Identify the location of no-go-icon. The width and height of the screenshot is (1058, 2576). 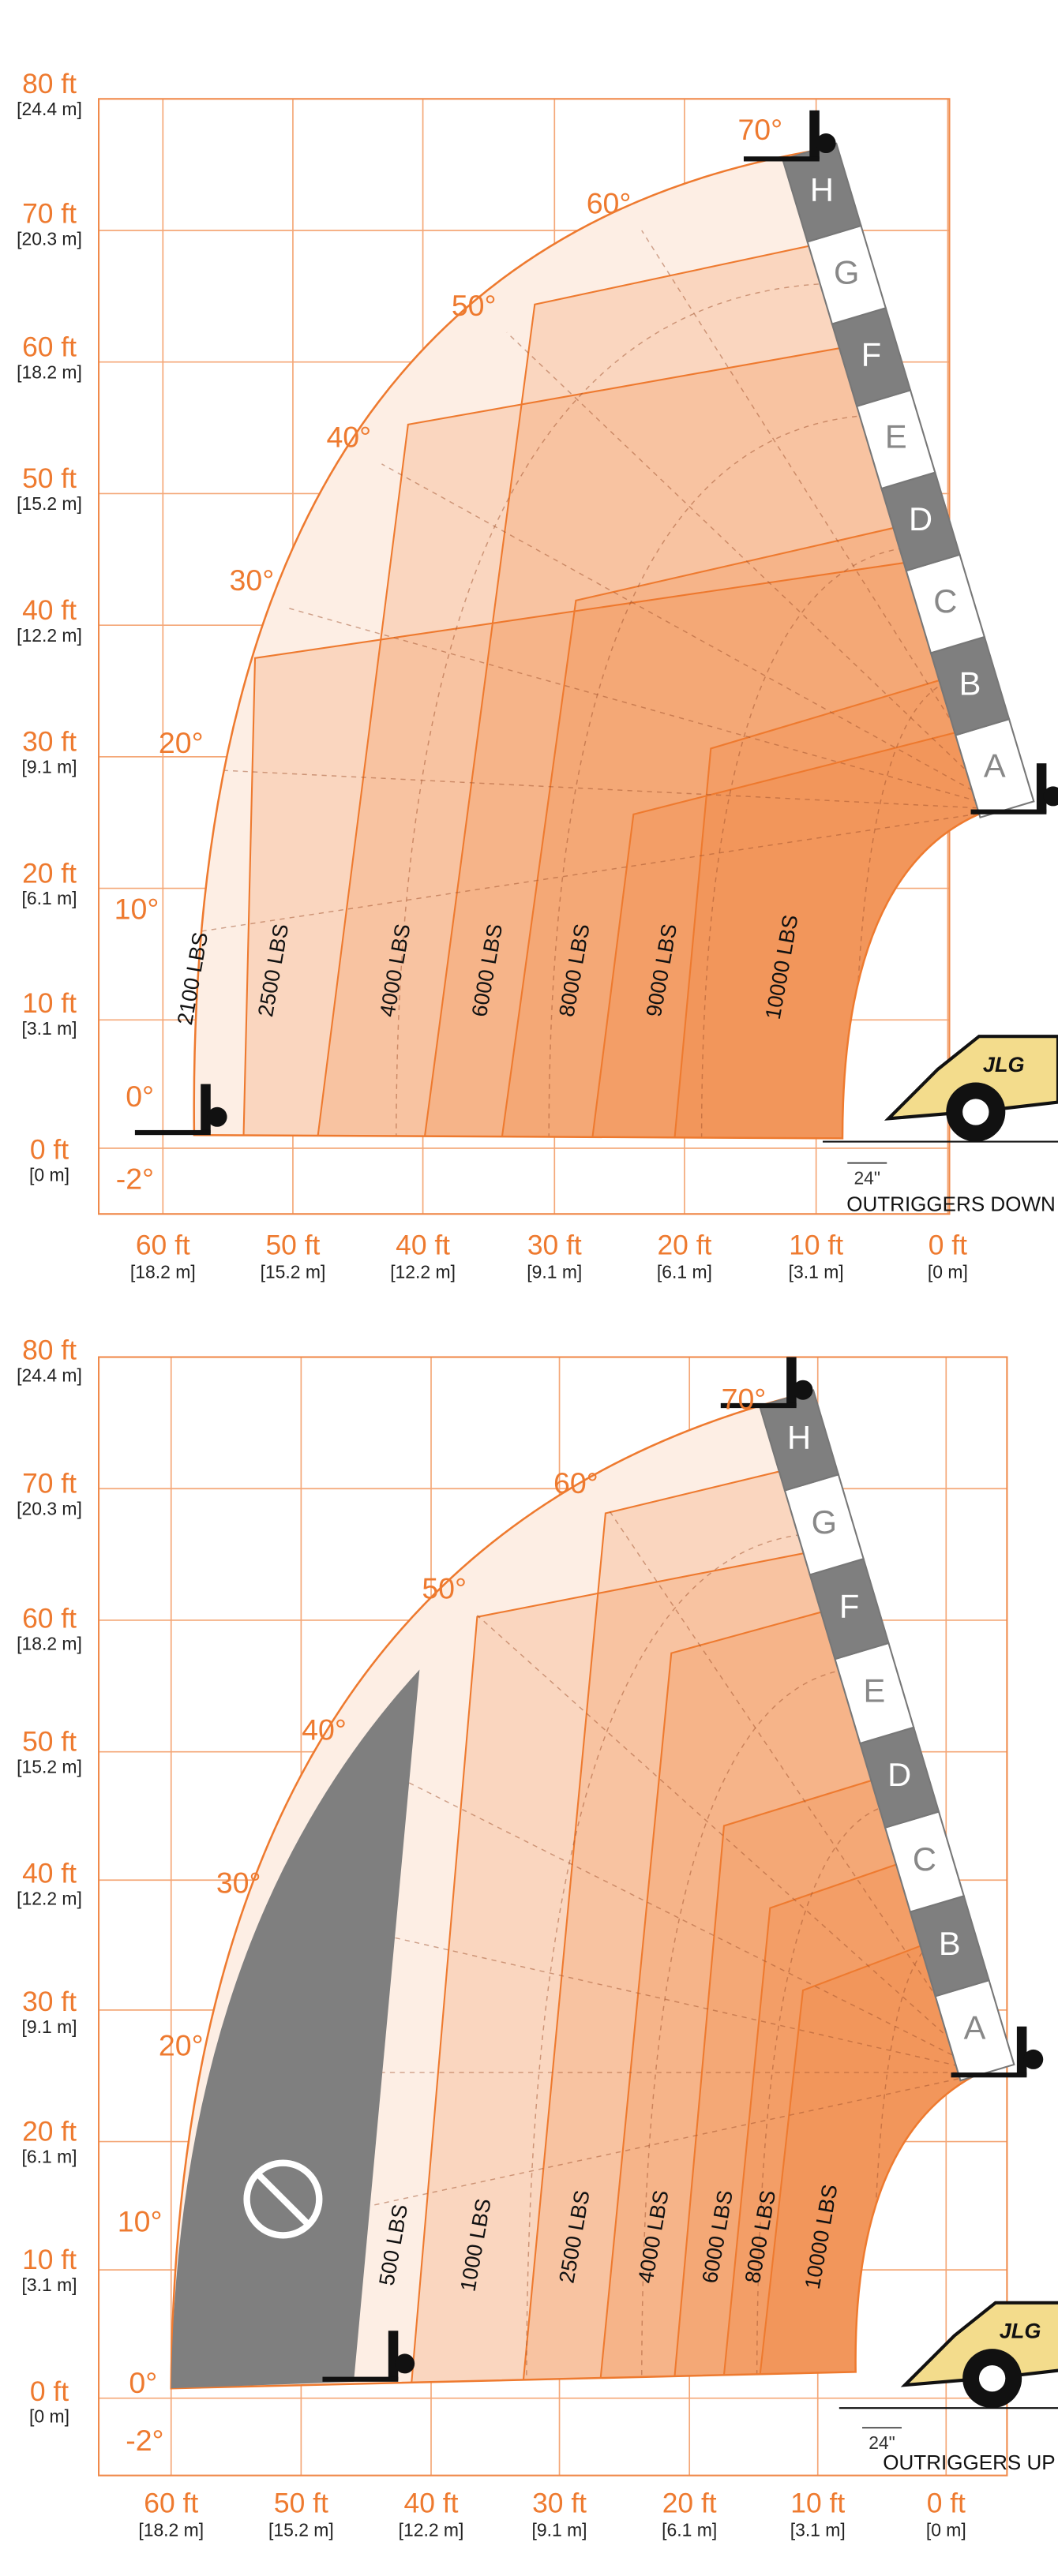
(283, 2199).